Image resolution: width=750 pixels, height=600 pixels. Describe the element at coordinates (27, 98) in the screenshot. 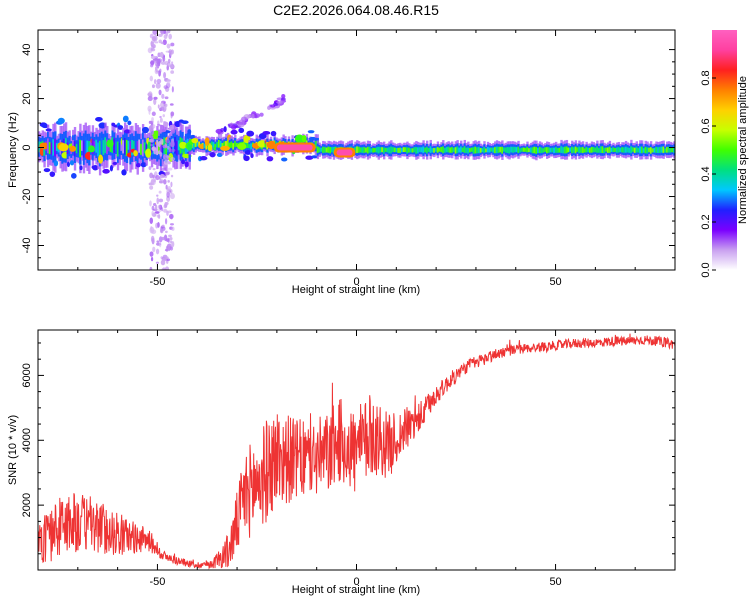

I see `spectrogram-y-tick-label: 20` at that location.